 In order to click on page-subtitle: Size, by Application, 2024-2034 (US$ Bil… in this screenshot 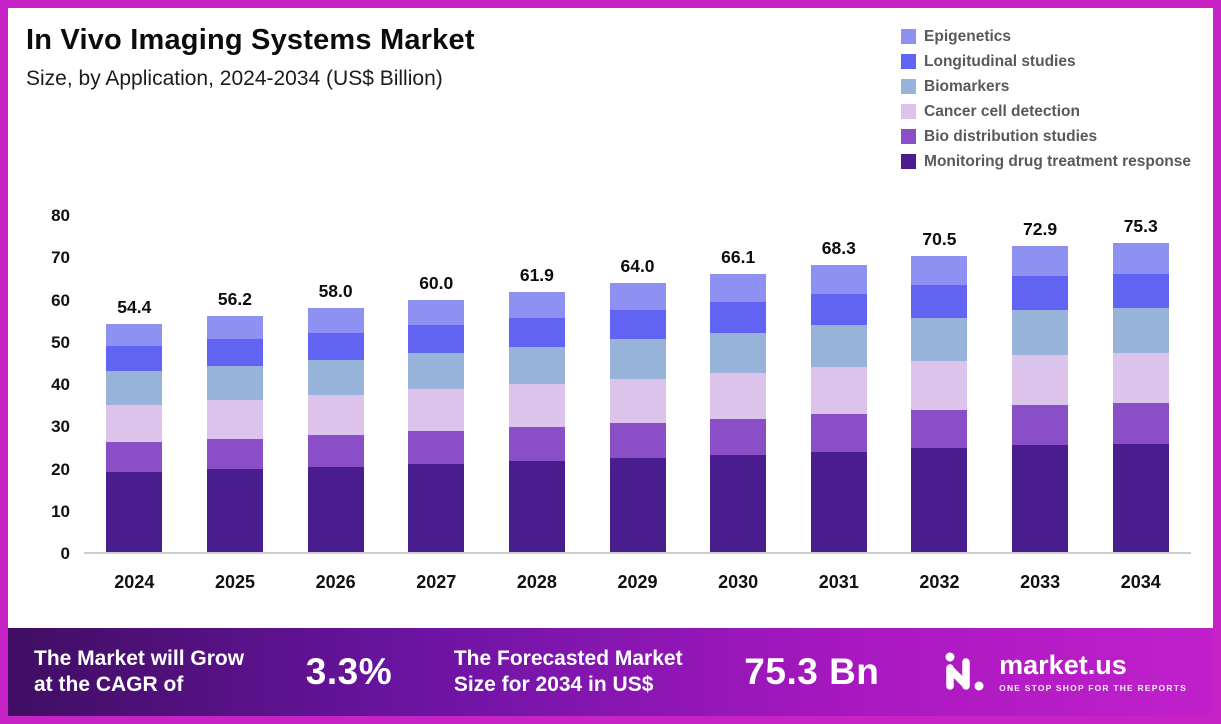, I will do `click(234, 78)`.